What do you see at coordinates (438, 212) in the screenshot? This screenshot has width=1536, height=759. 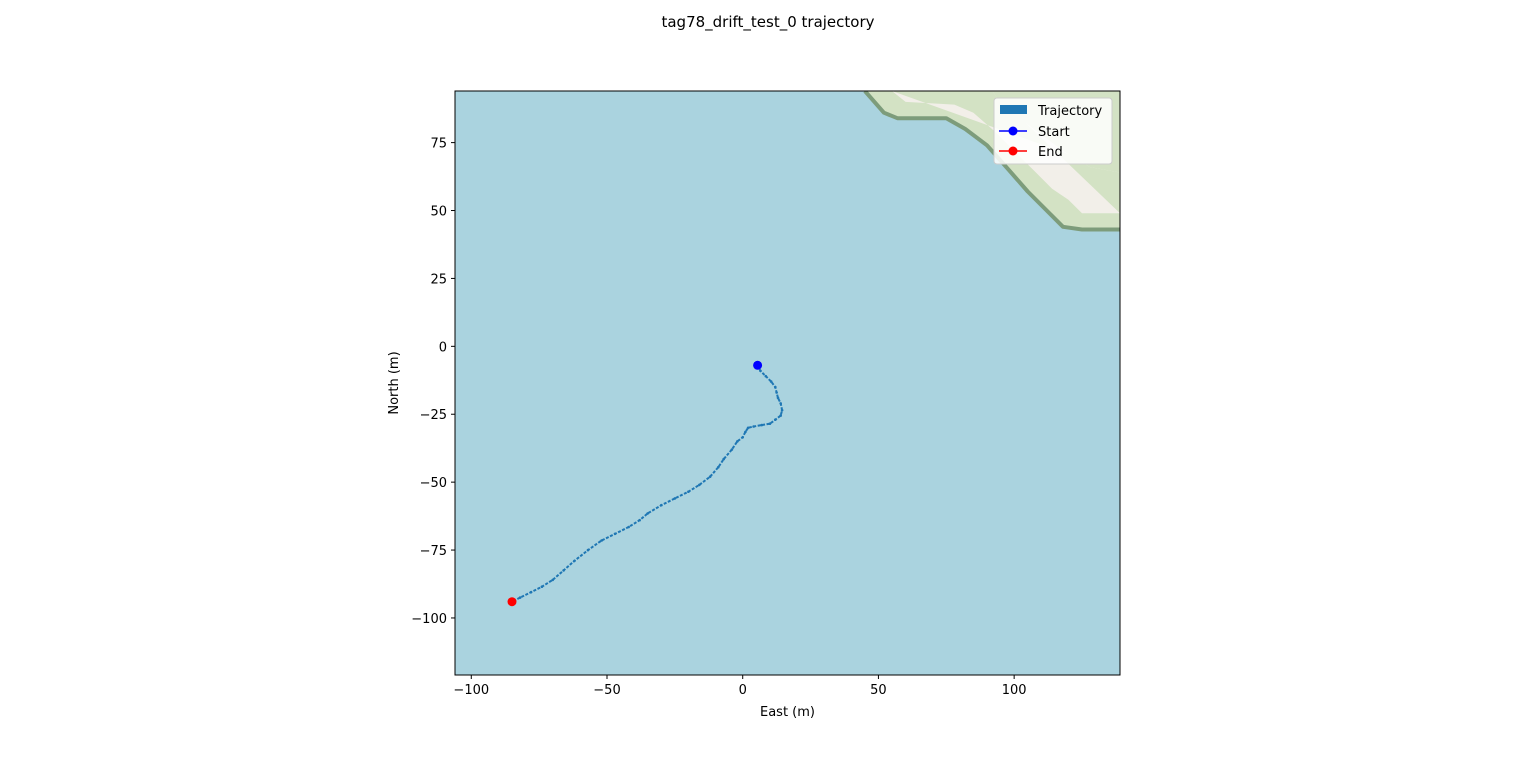 I see `y-tick-label: 50` at bounding box center [438, 212].